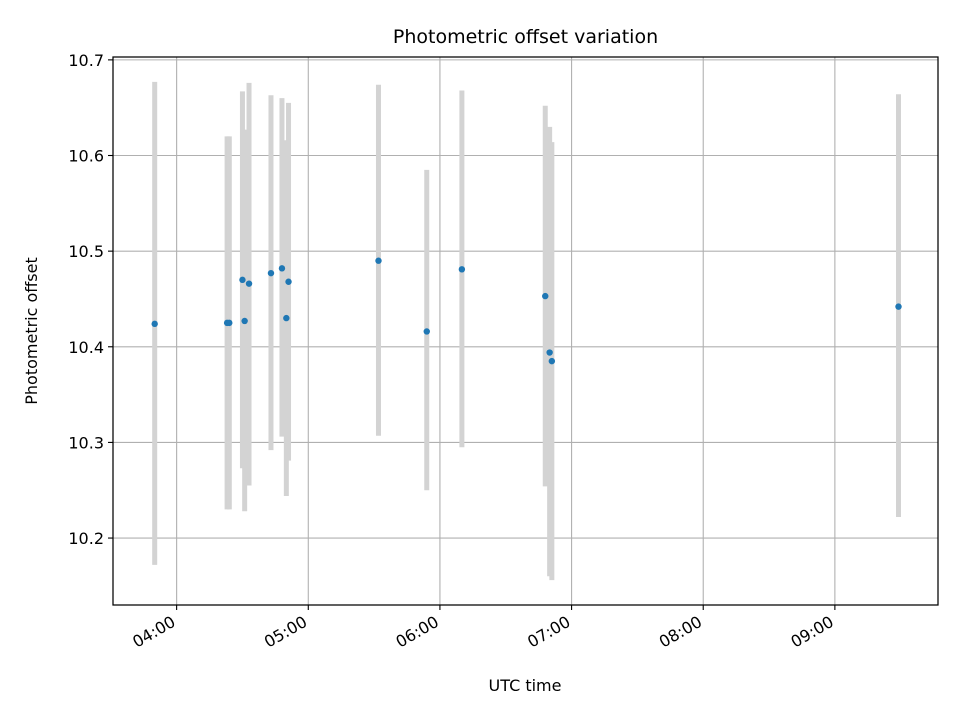  Describe the element at coordinates (526, 311) in the screenshot. I see `data-points` at that location.